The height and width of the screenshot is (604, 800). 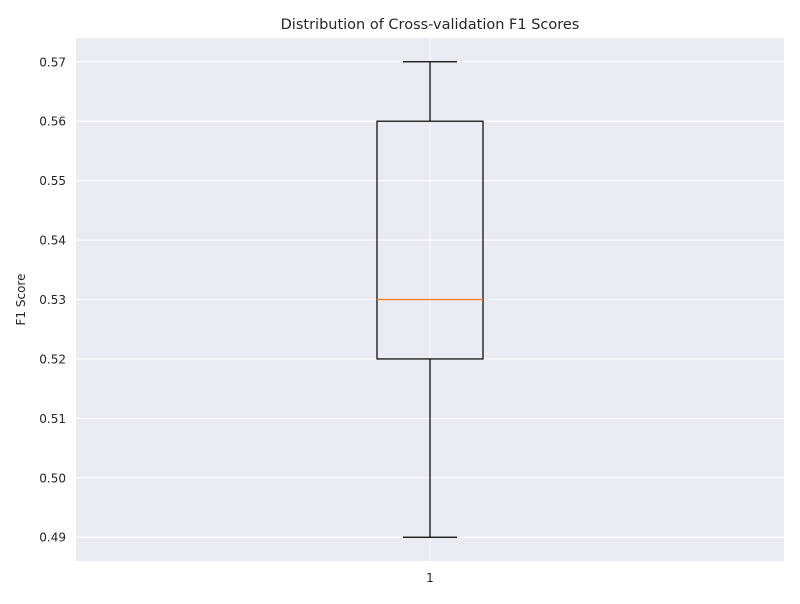 What do you see at coordinates (52, 62) in the screenshot?
I see `y-tick-label: 0.57` at bounding box center [52, 62].